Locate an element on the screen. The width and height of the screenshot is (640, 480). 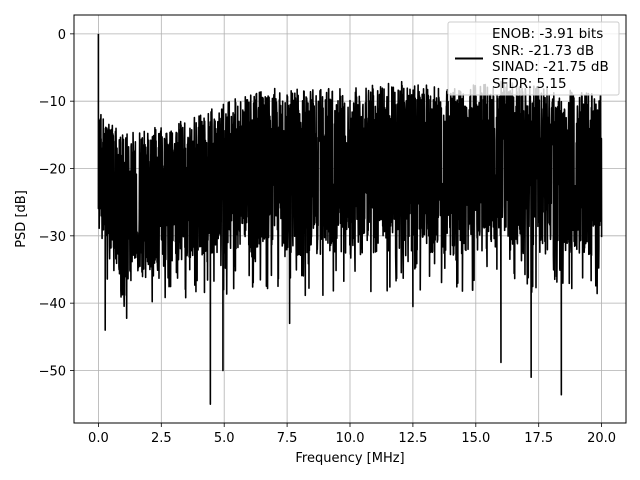
y-tick-label: −40 is located at coordinates (52, 304).